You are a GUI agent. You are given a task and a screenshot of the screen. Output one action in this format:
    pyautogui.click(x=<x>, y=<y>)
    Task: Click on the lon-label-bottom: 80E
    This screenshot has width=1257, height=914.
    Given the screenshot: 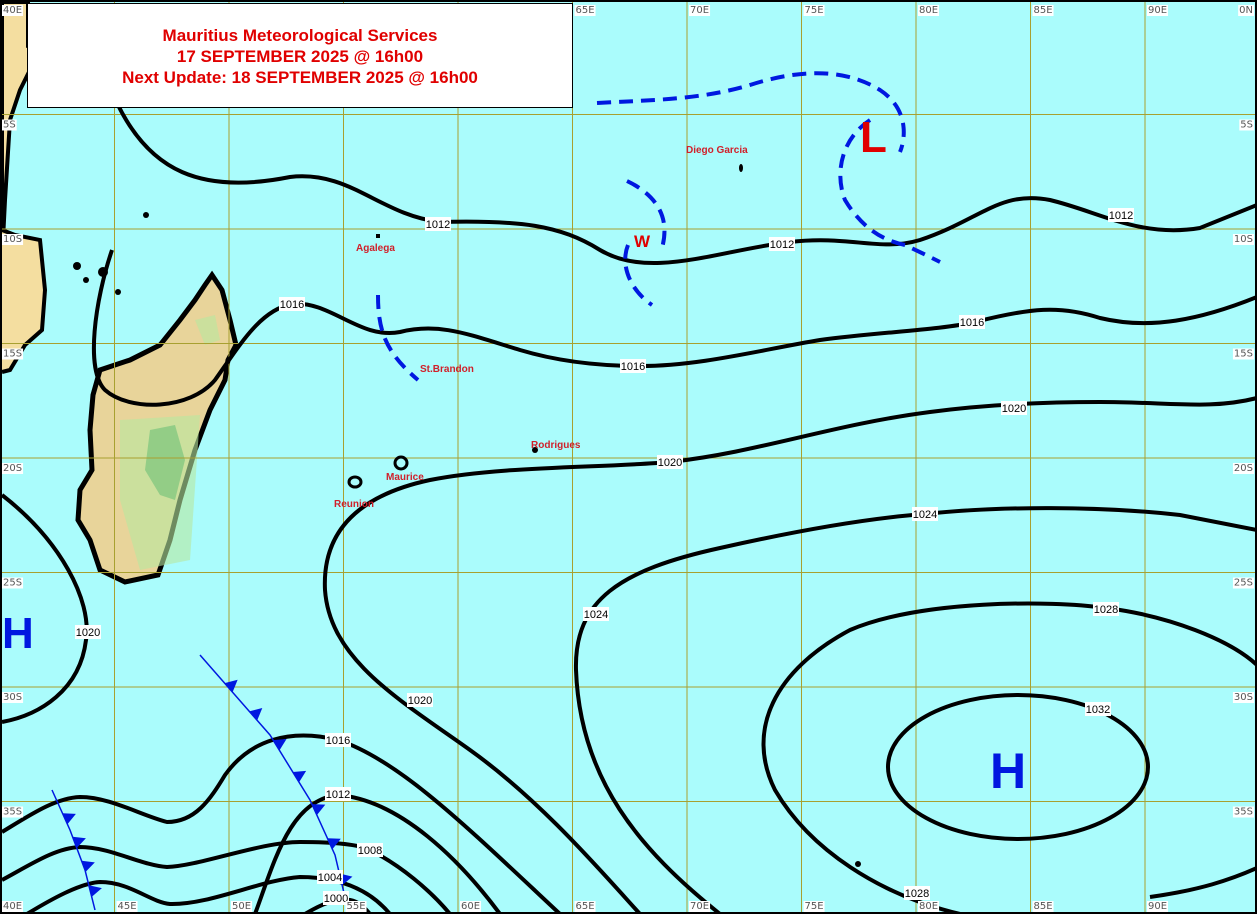 What is the action you would take?
    pyautogui.click(x=928, y=906)
    